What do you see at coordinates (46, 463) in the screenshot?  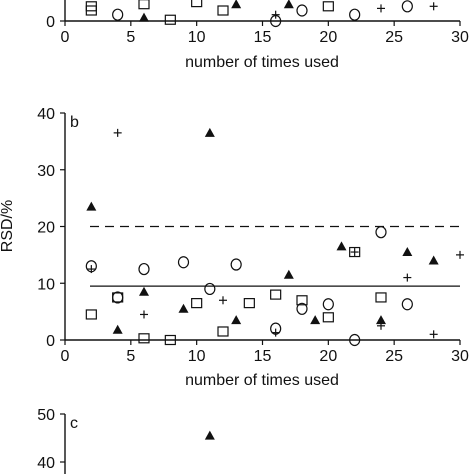 I see `panel-c-y-tick-label: 40` at bounding box center [46, 463].